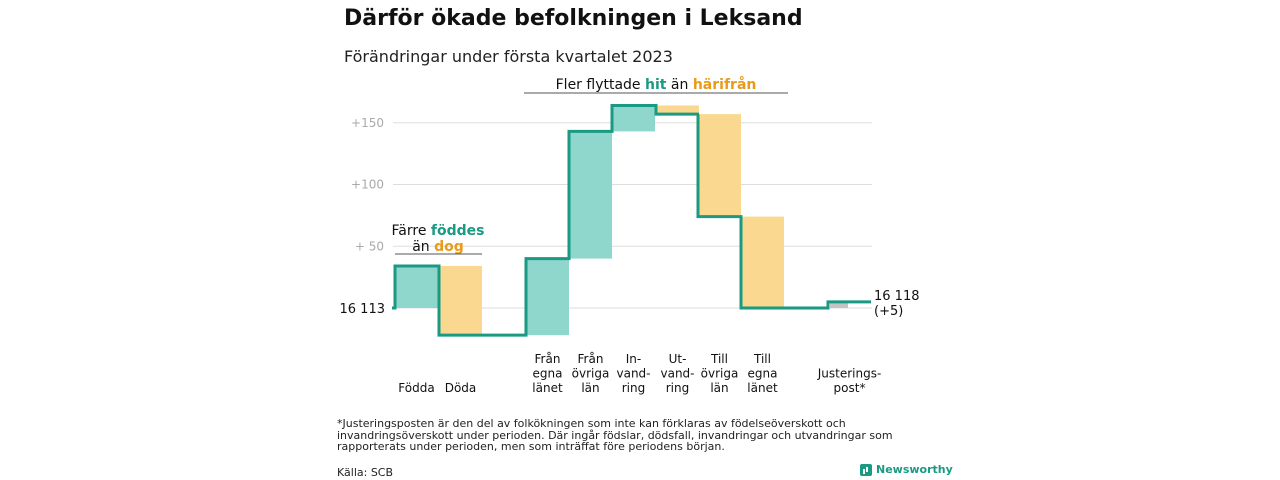  Describe the element at coordinates (914, 469) in the screenshot. I see `brand-name: Newsworthy` at that location.